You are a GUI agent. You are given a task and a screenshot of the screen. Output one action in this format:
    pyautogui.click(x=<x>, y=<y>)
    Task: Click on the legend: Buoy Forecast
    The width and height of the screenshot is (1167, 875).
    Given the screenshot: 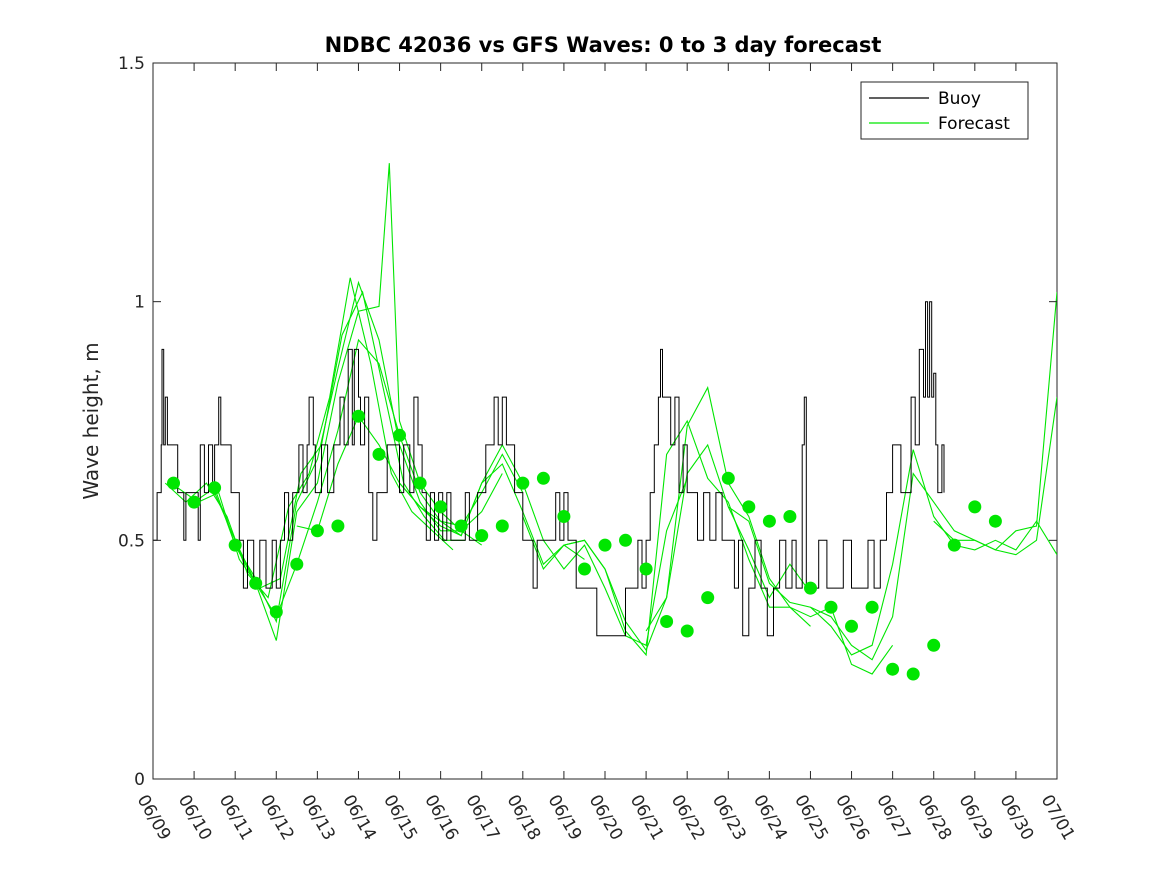 What is the action you would take?
    pyautogui.click(x=944, y=110)
    